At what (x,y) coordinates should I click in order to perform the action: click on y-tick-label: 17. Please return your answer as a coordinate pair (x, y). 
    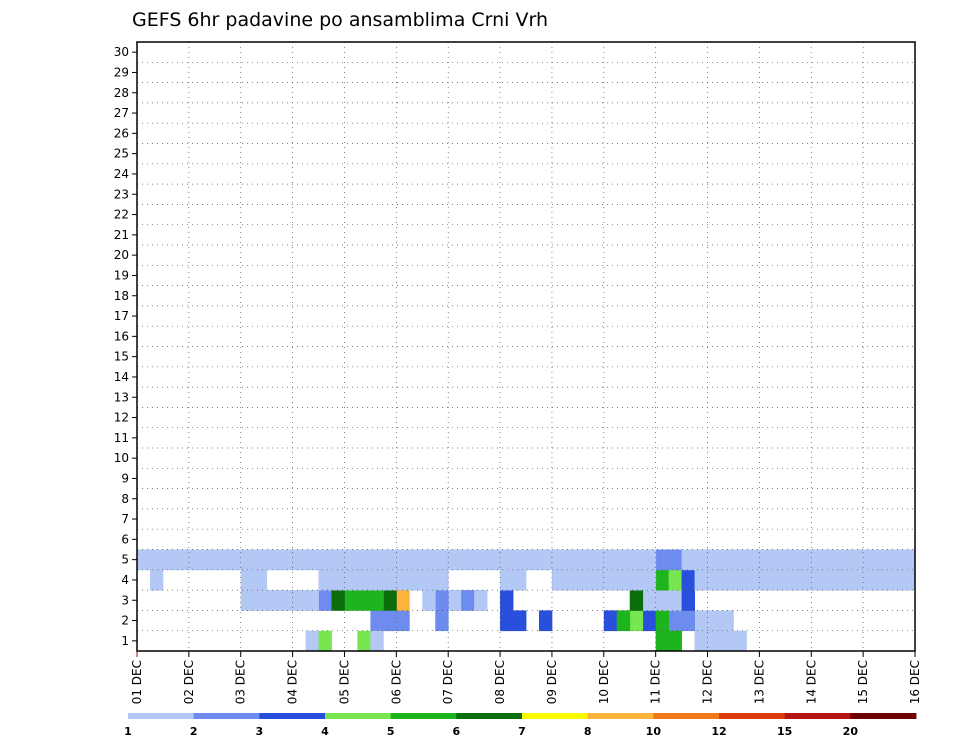
    Looking at the image, I should click on (121, 316).